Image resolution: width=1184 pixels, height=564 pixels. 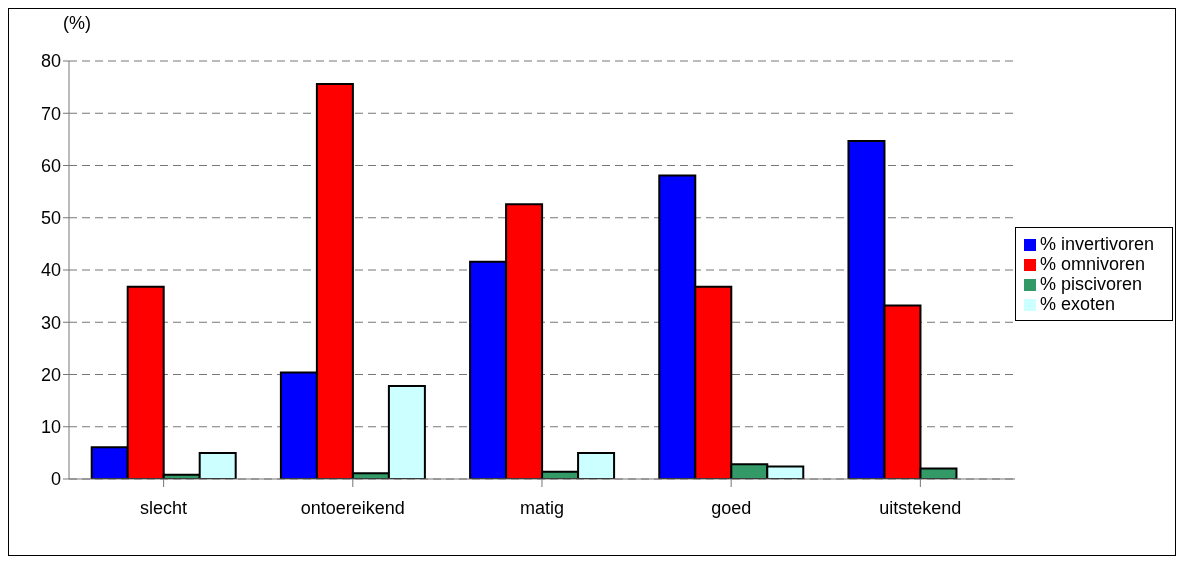 What do you see at coordinates (50, 427) in the screenshot?
I see `y-tick-label: 10` at bounding box center [50, 427].